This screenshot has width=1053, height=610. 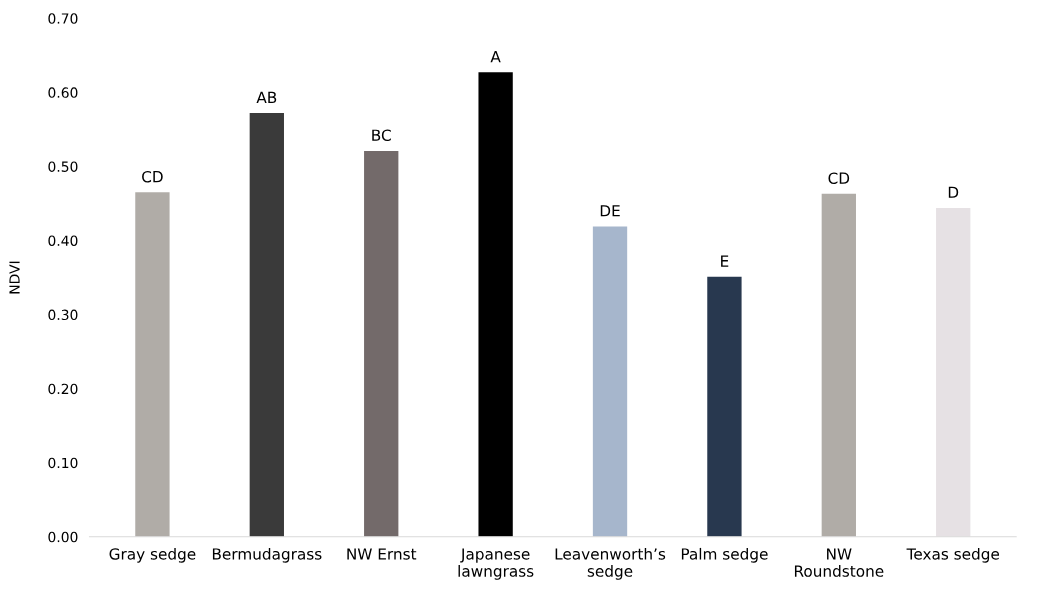 What do you see at coordinates (495, 57) in the screenshot?
I see `data-label: A` at bounding box center [495, 57].